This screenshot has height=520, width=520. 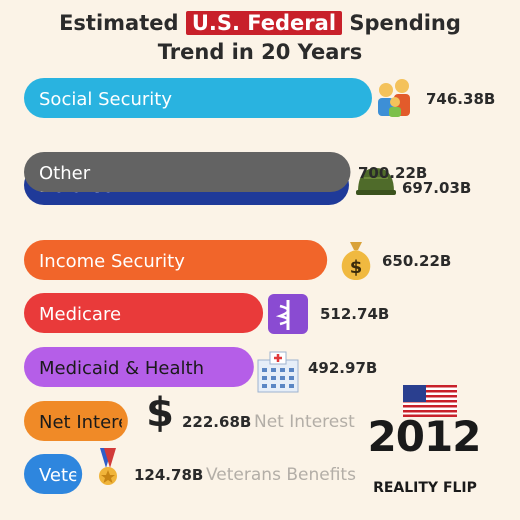 I want to click on value-label-veterans-benefits: 124.78B, so click(x=168, y=475).